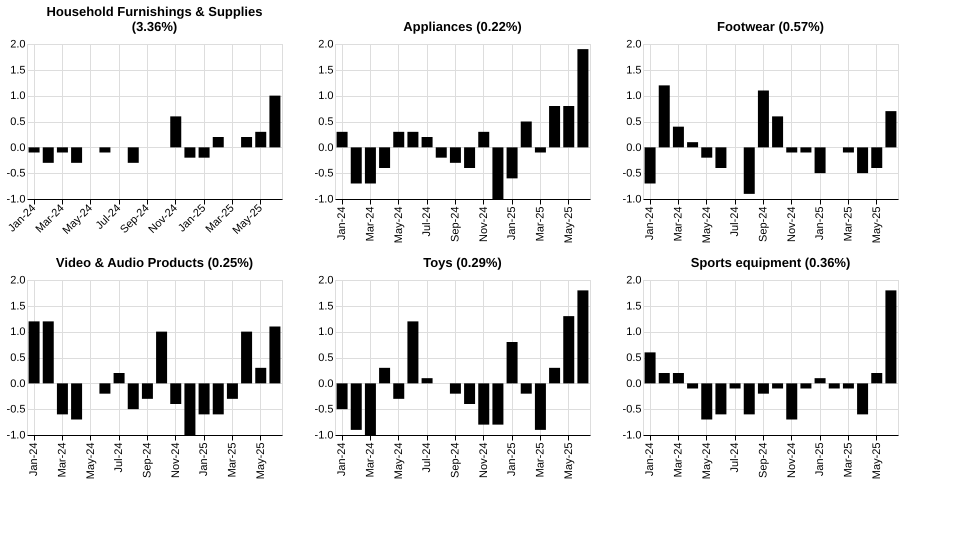 This screenshot has height=551, width=980. I want to click on chart-title: Household Furnishings & Supplies (3.36%), so click(154, 19).